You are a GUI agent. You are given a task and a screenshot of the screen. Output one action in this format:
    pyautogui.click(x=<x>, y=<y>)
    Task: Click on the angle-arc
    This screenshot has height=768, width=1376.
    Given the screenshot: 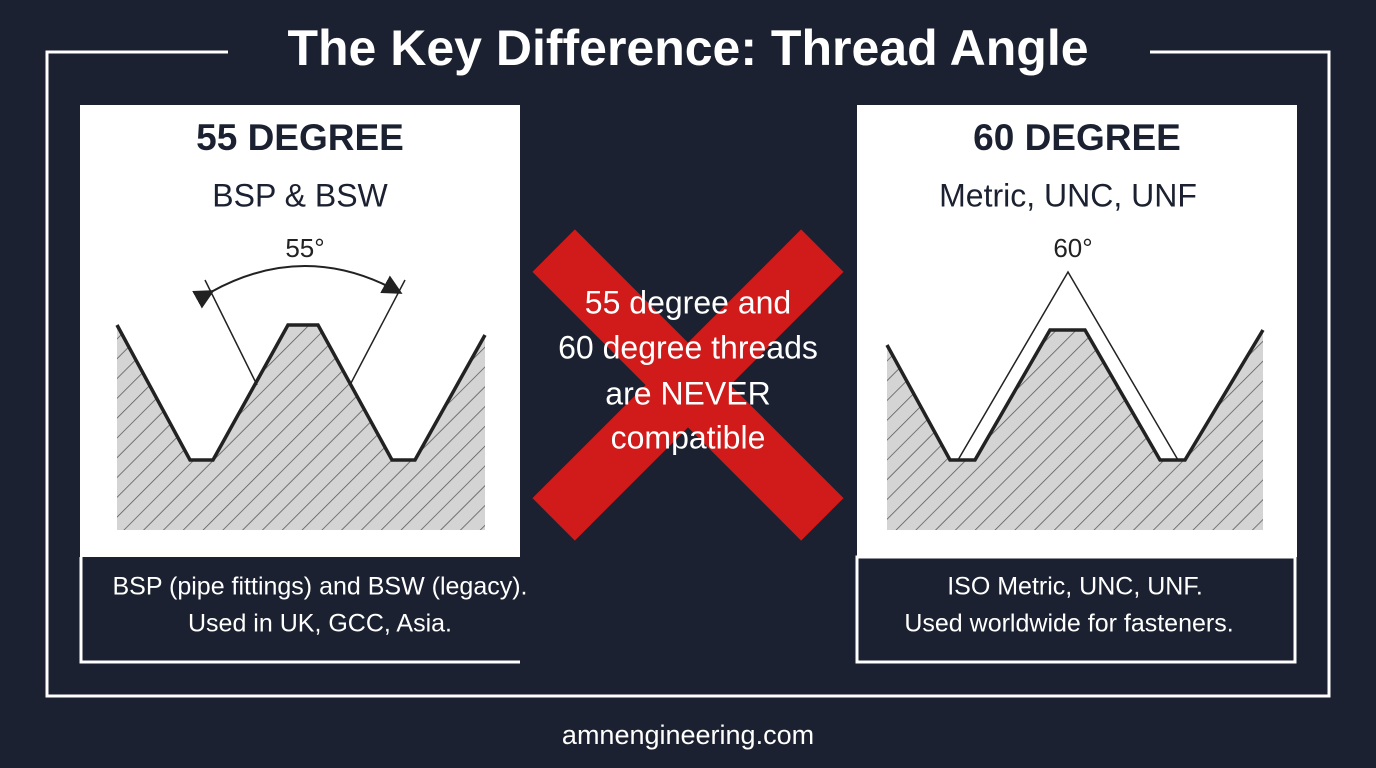 What is the action you would take?
    pyautogui.click(x=297, y=287)
    